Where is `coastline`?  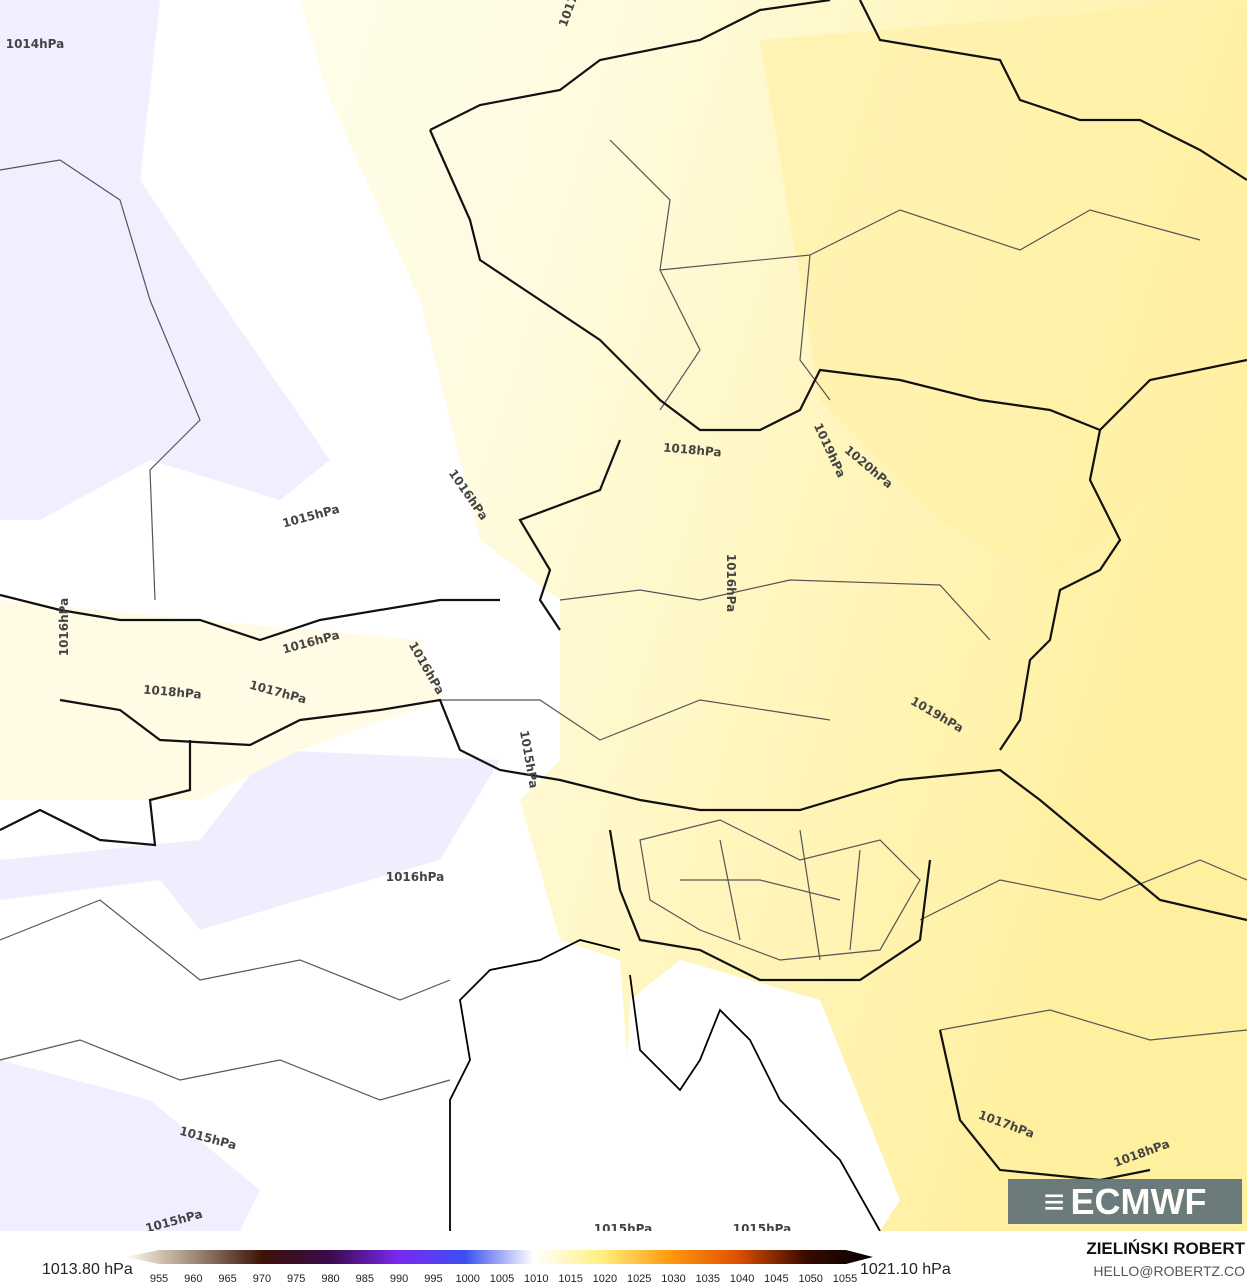 coastline is located at coordinates (665, 1085).